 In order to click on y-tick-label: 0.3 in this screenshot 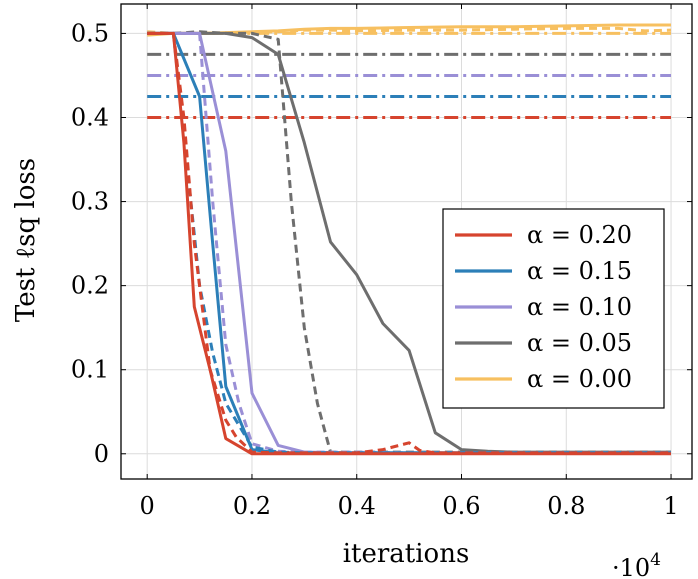, I will do `click(90, 202)`.